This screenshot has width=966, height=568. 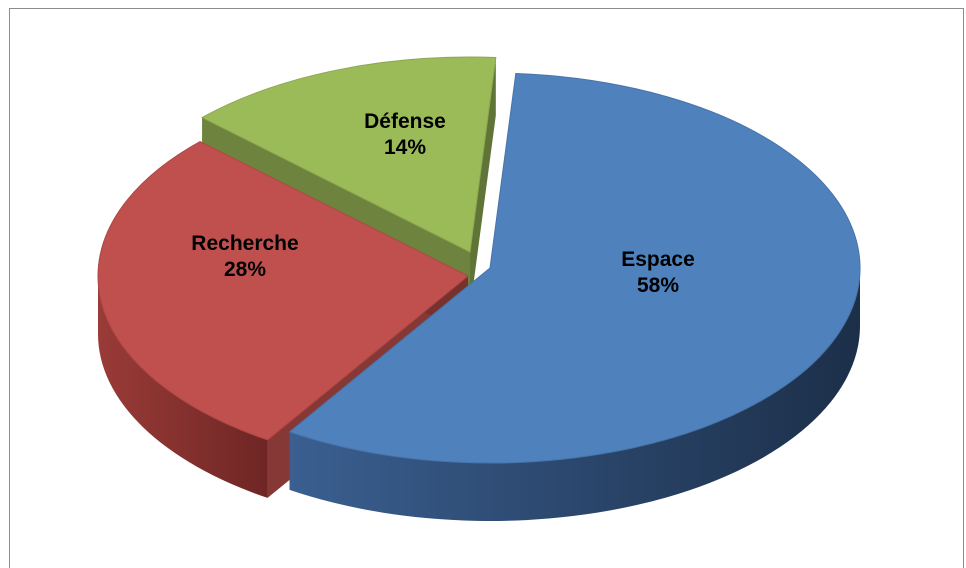 I want to click on pie-slice-side-face, so click(x=483, y=184).